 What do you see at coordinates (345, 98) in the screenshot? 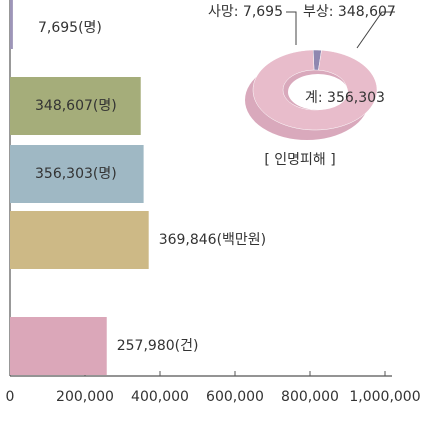
I see `total-label: 계: 356,303` at bounding box center [345, 98].